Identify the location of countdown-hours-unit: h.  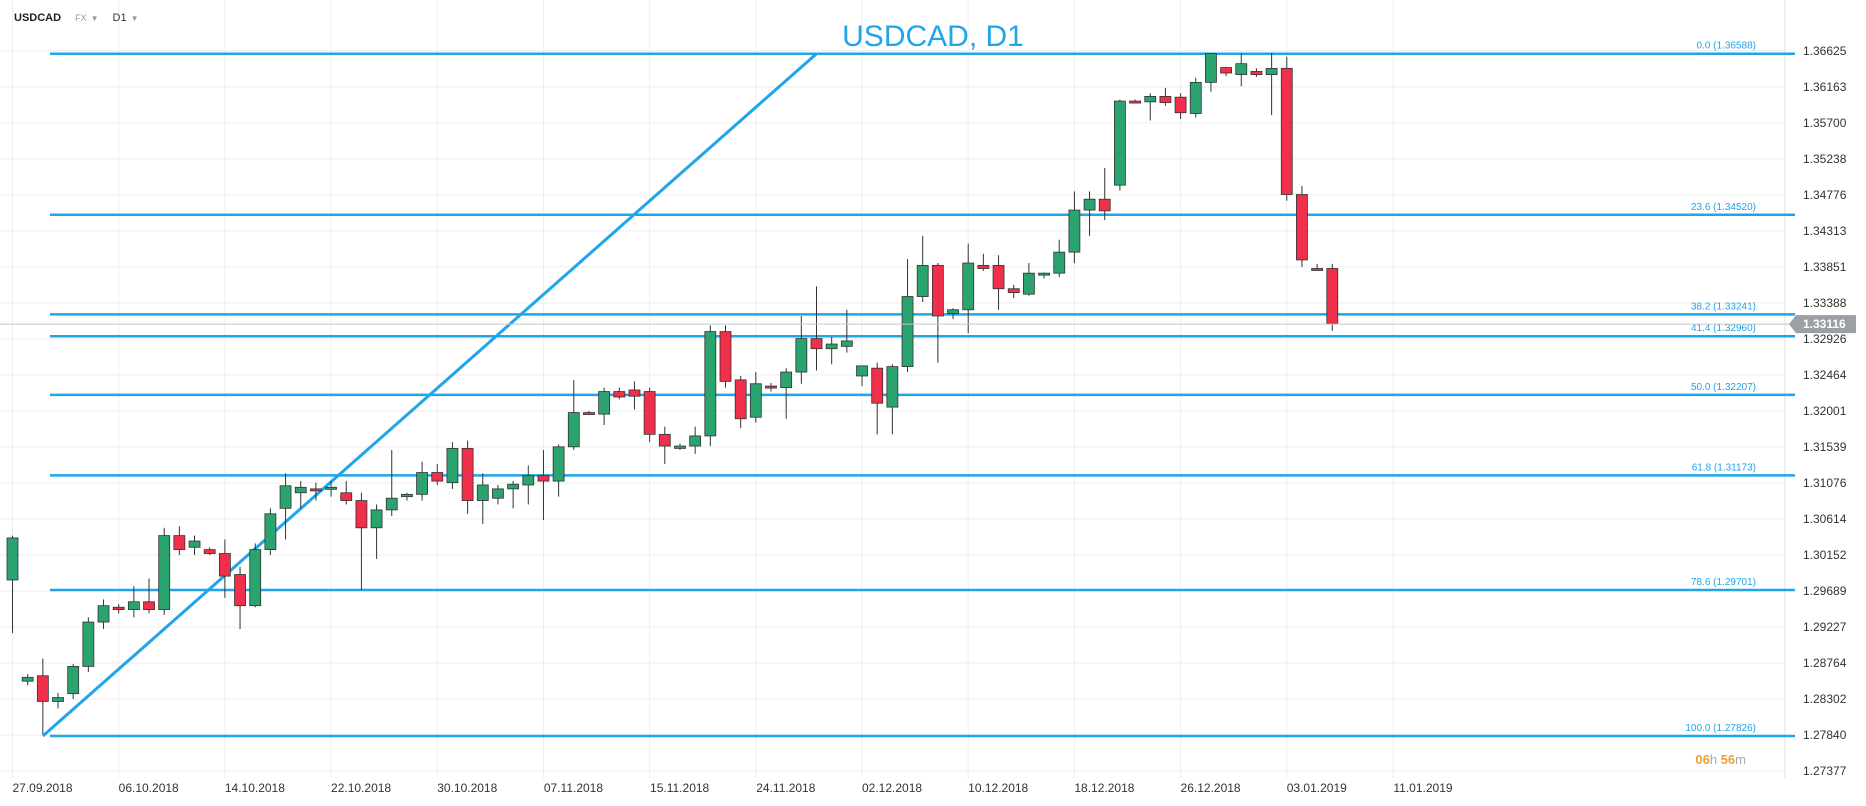
(1713, 759).